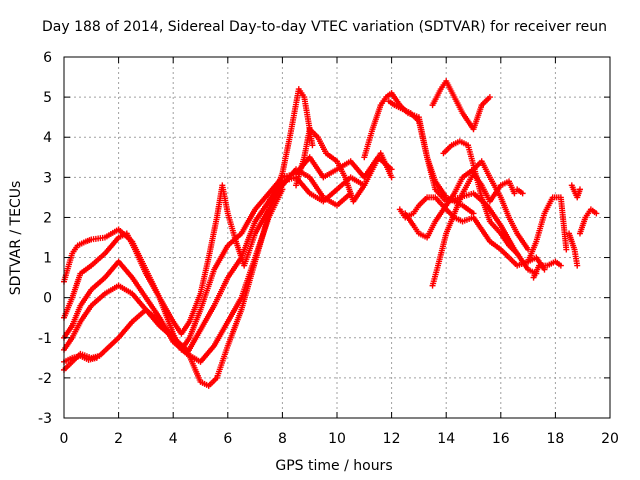 The width and height of the screenshot is (640, 480). What do you see at coordinates (47, 218) in the screenshot?
I see `y-tick-label: 2` at bounding box center [47, 218].